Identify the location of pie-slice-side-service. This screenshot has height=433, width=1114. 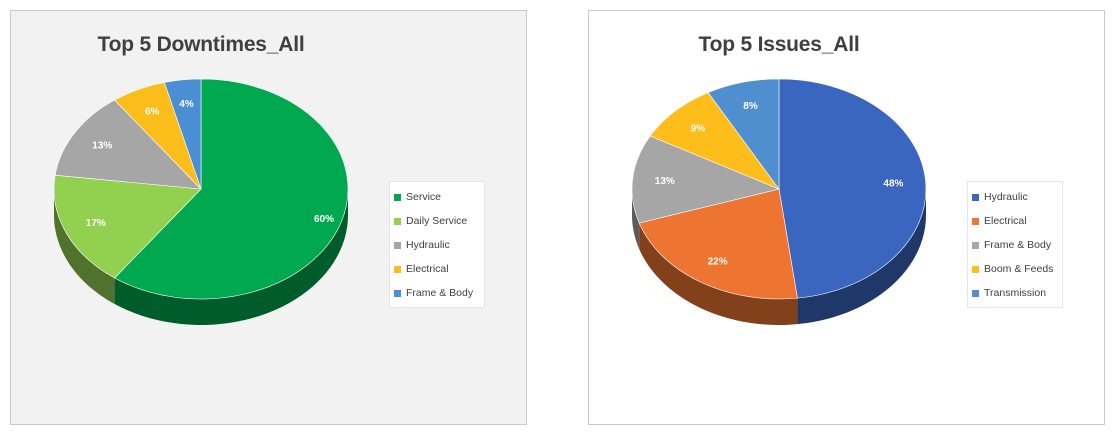
(231, 257).